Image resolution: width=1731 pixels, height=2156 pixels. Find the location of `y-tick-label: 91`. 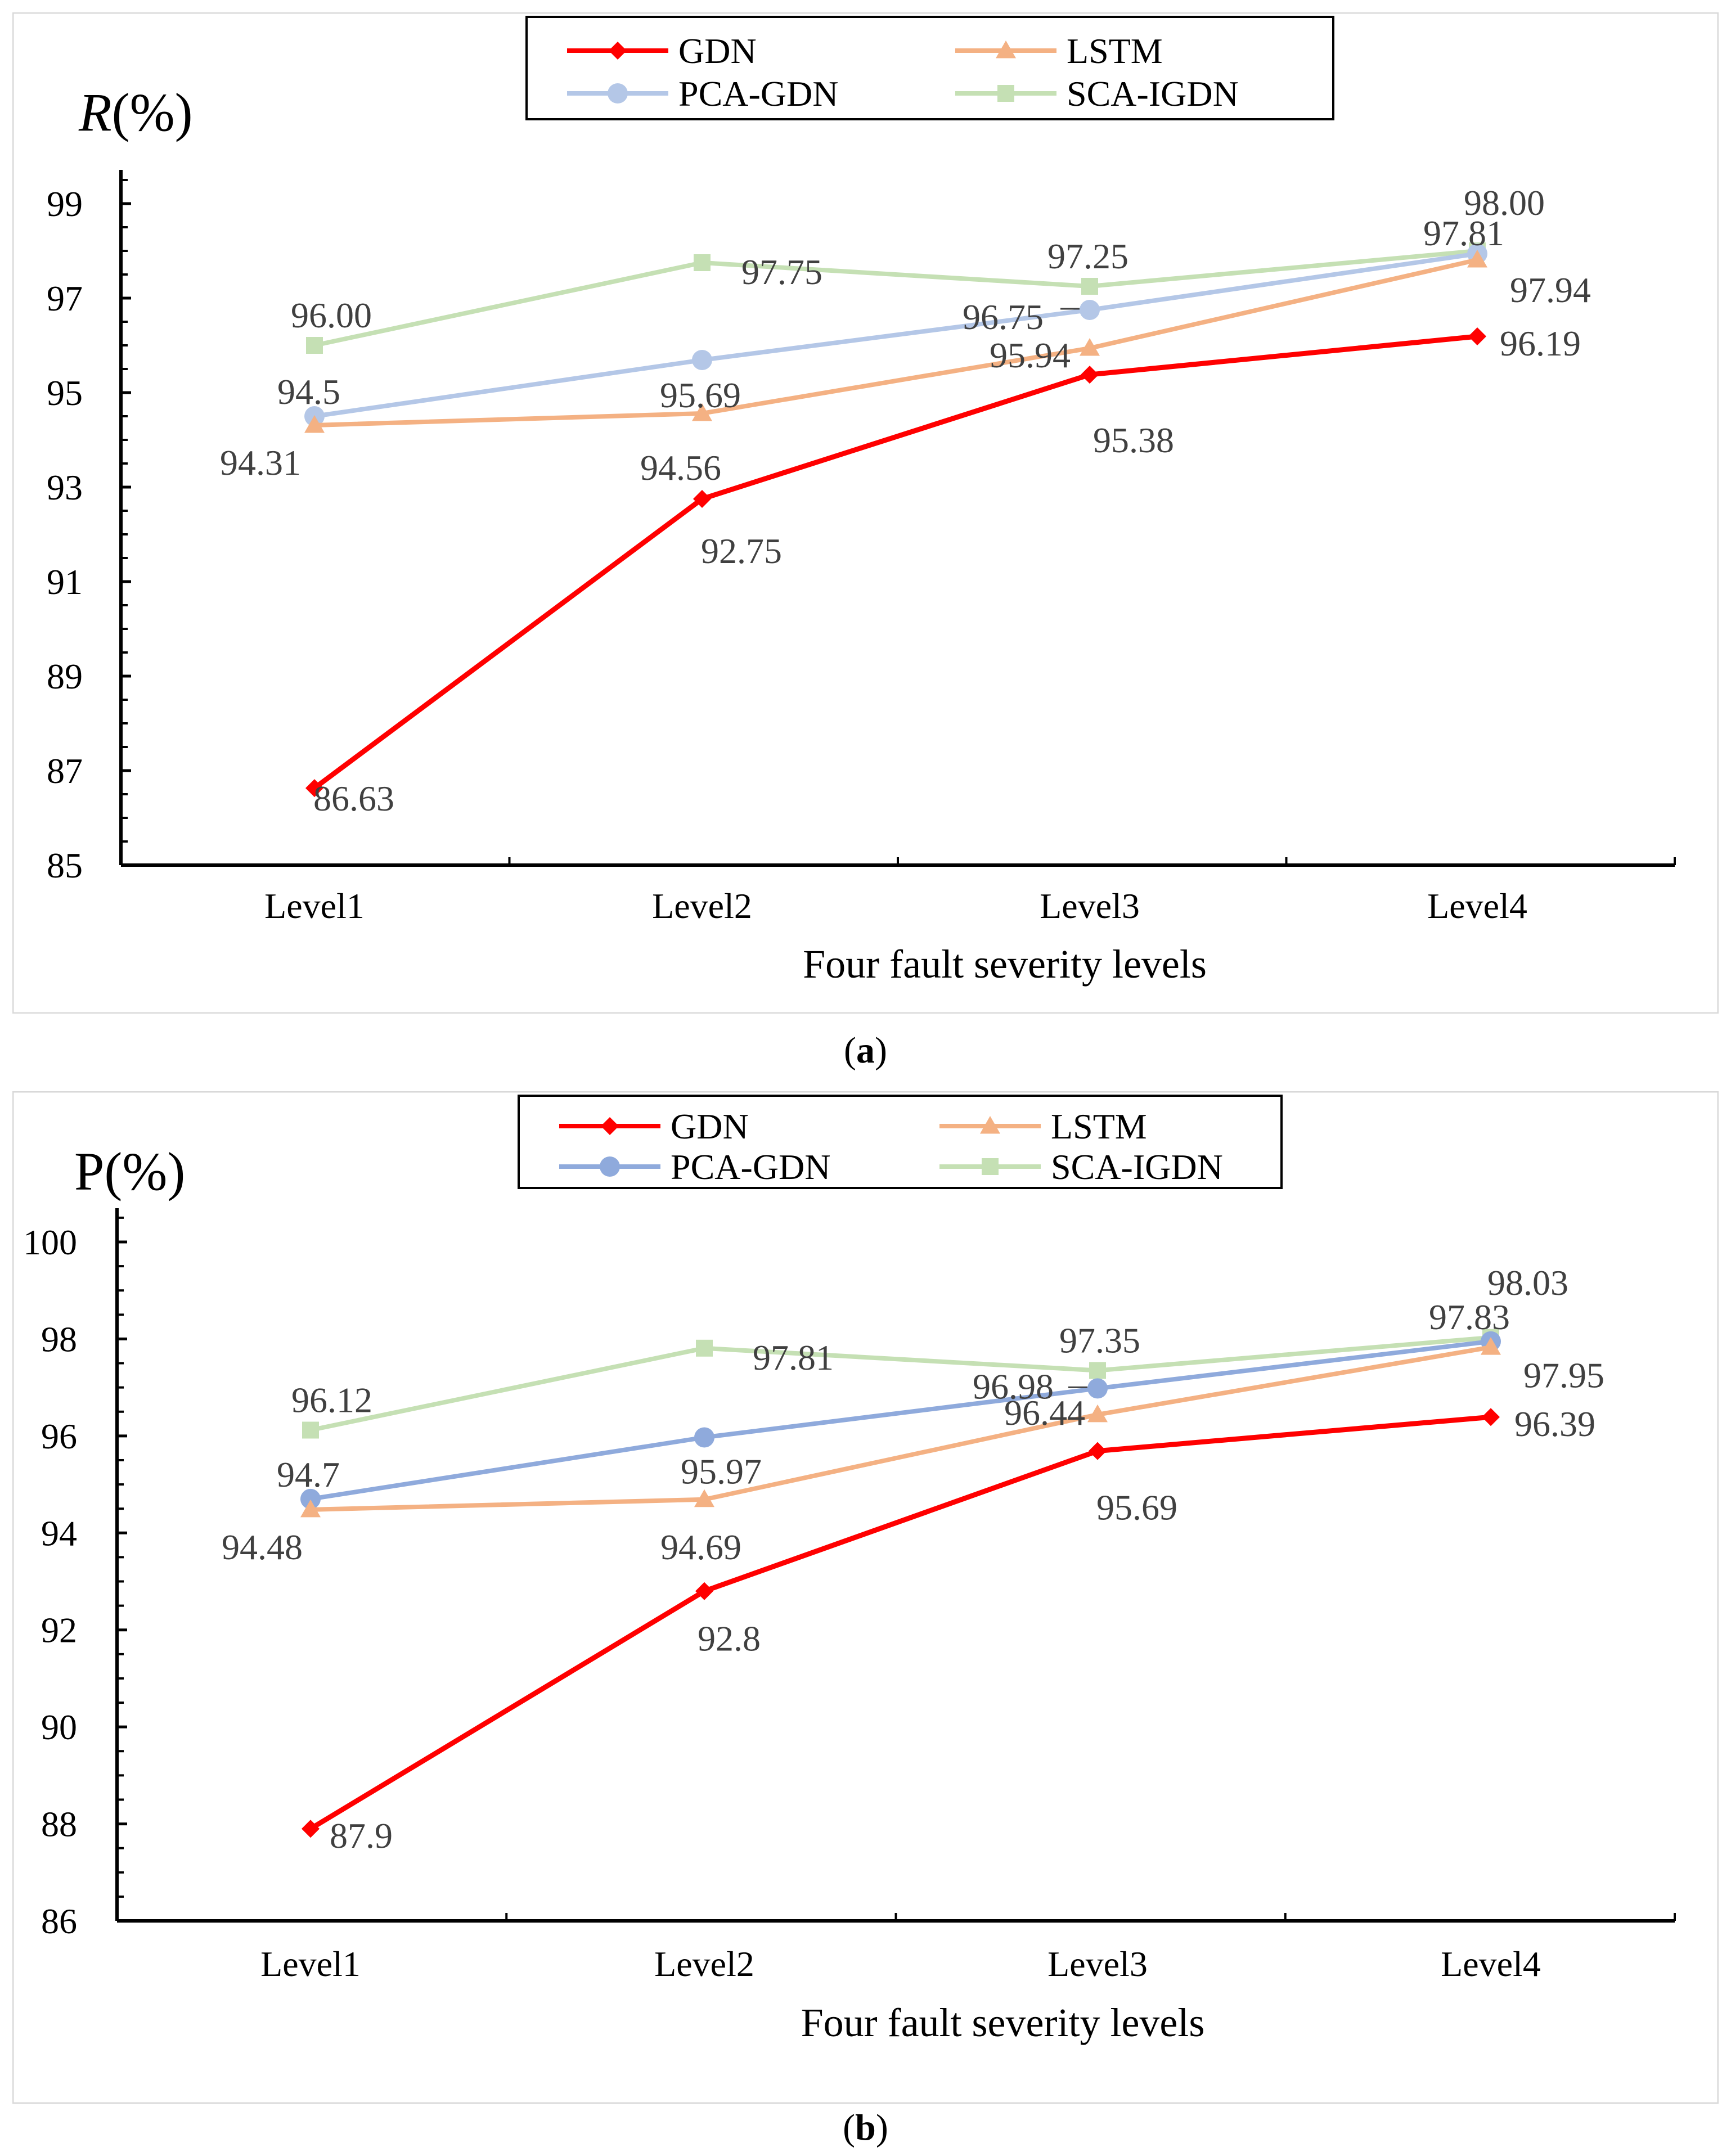

y-tick-label: 91 is located at coordinates (65, 582).